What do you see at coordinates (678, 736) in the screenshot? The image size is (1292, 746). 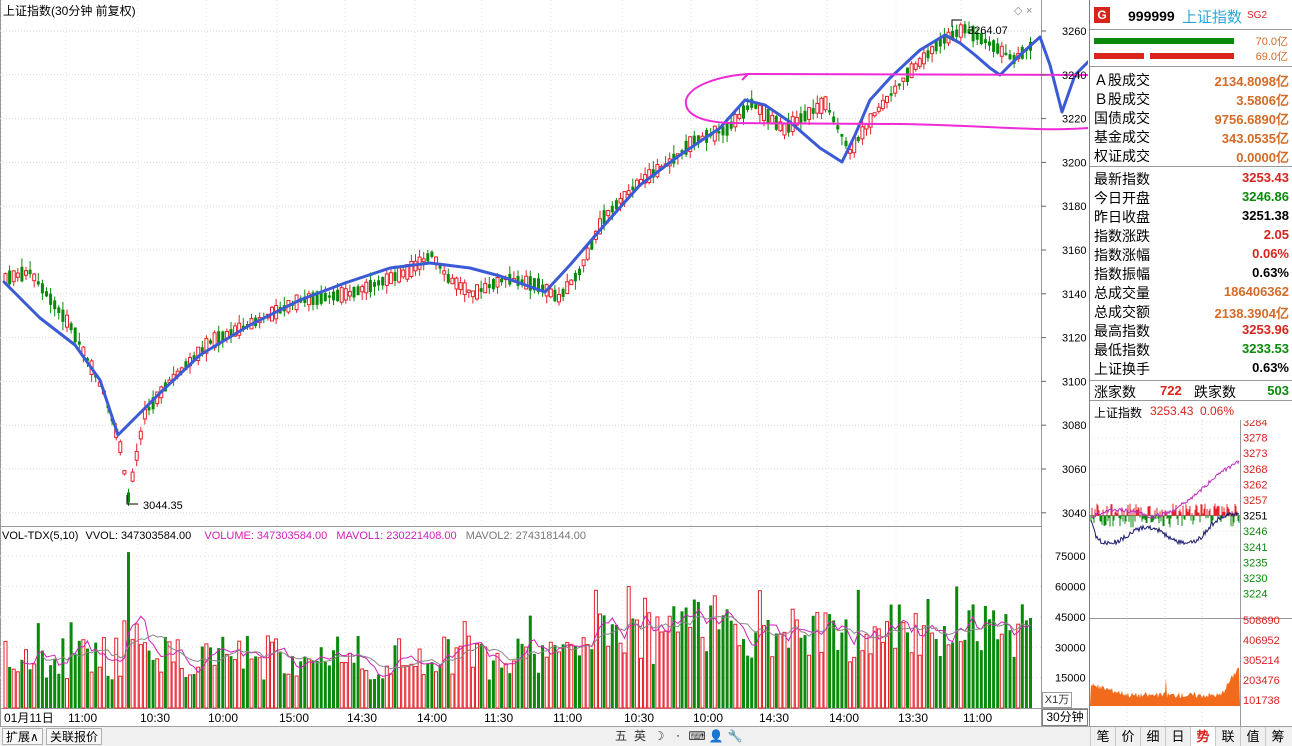 I see `ime-button: ⸱` at bounding box center [678, 736].